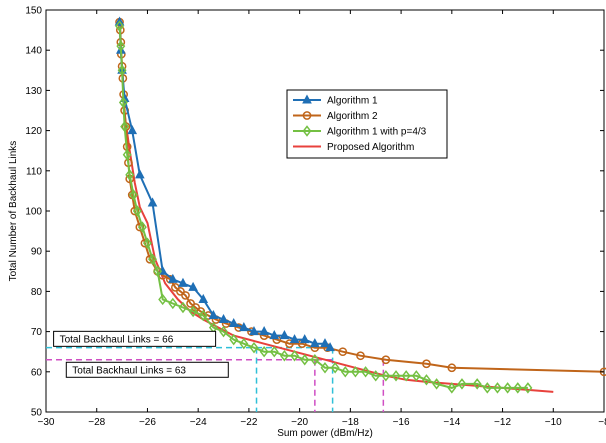  I want to click on x-tick-label: −30, so click(46, 422).